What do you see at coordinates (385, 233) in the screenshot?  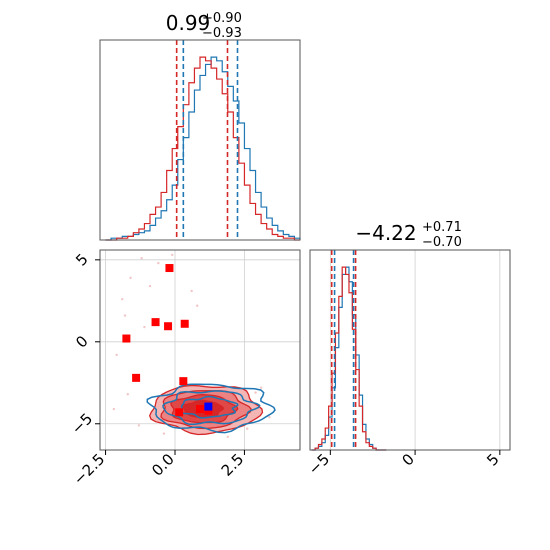 I see `hist-bottom-right-title-value: −4.22` at bounding box center [385, 233].